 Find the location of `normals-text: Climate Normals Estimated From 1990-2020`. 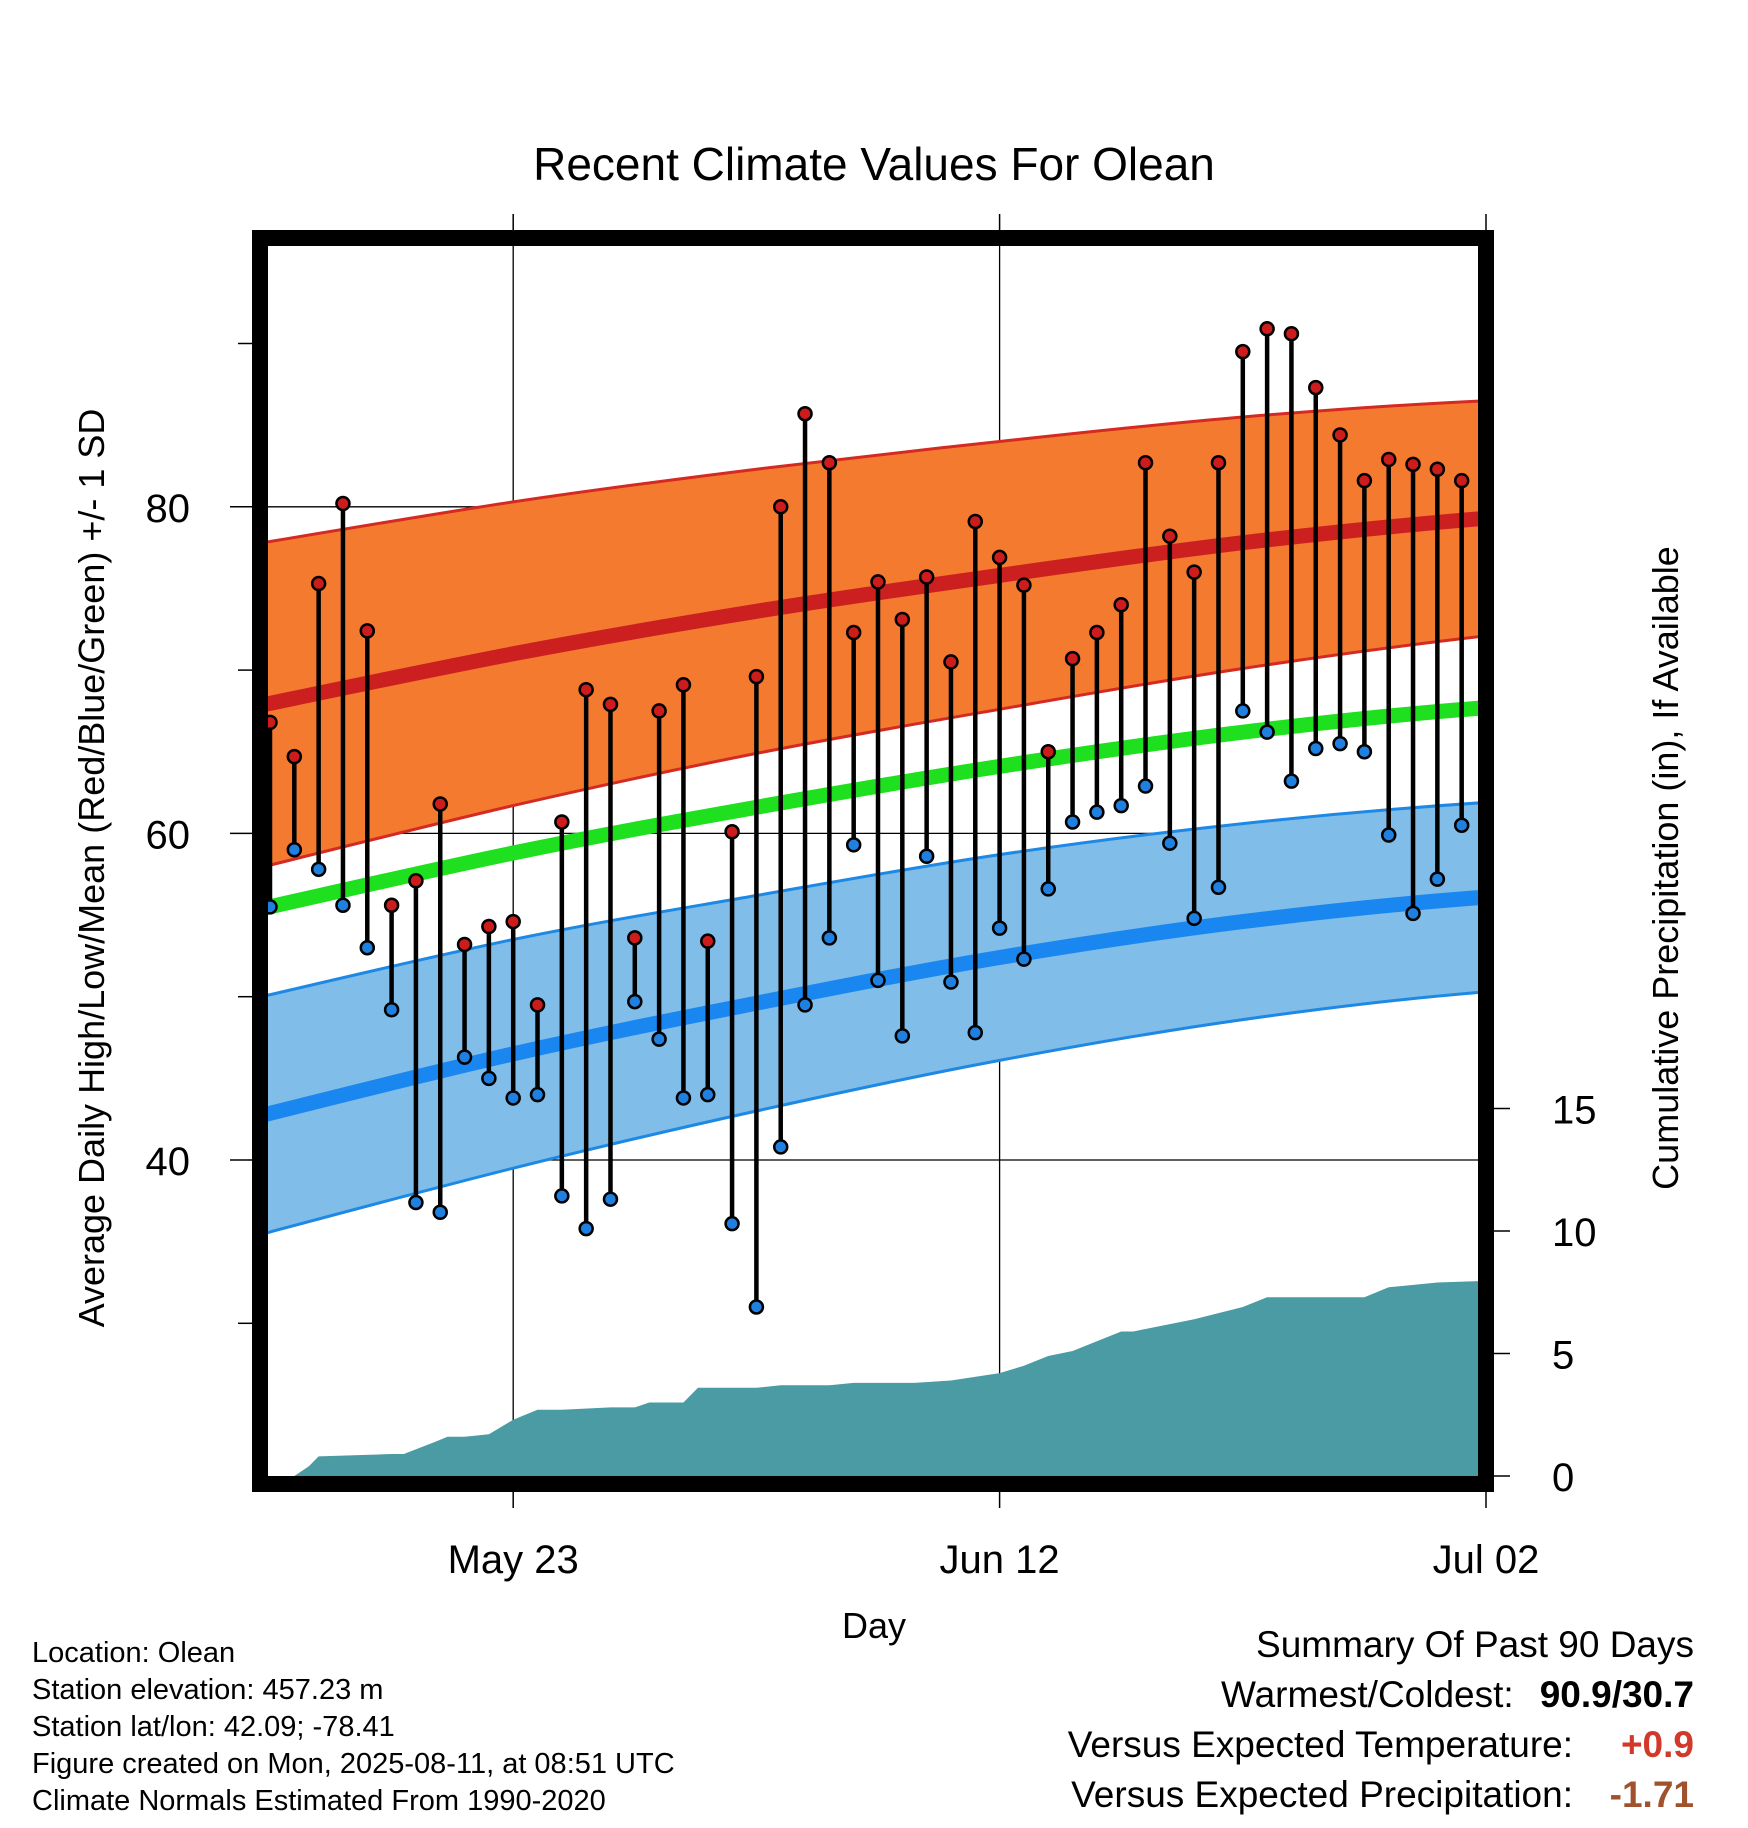

normals-text: Climate Normals Estimated From 1990-2020 is located at coordinates (319, 1801).